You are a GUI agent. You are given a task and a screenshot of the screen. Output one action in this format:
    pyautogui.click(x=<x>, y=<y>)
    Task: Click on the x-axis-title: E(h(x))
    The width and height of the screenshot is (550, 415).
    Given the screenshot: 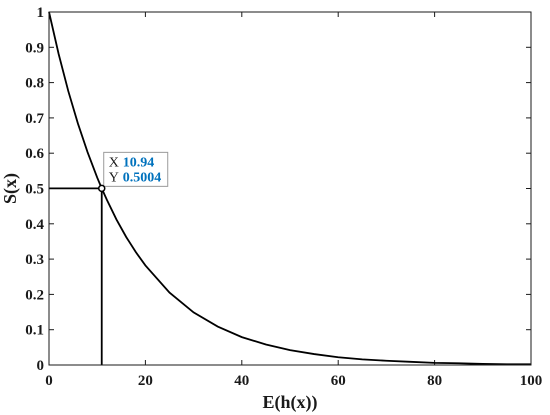 What is the action you would take?
    pyautogui.click(x=290, y=402)
    